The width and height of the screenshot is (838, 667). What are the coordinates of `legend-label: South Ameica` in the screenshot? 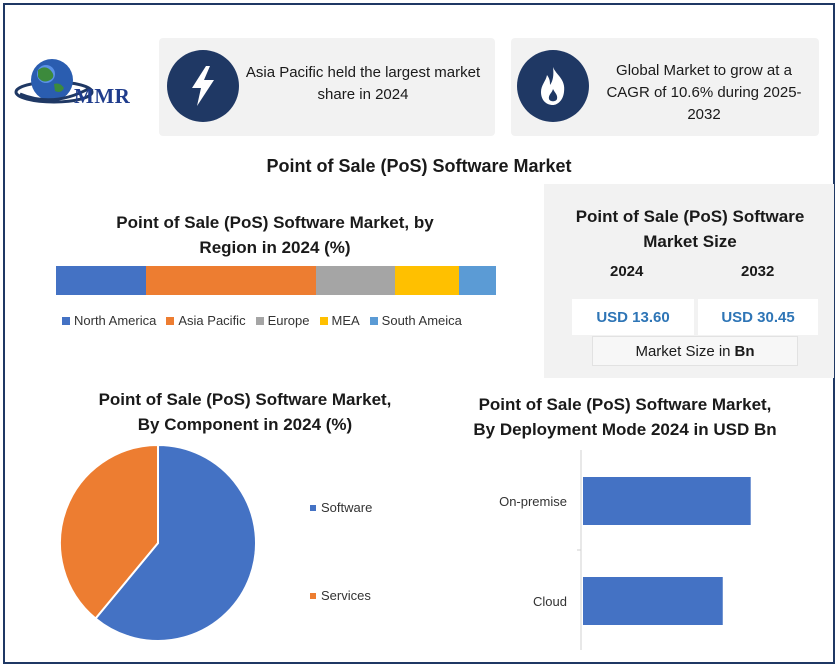 It's located at (421, 320).